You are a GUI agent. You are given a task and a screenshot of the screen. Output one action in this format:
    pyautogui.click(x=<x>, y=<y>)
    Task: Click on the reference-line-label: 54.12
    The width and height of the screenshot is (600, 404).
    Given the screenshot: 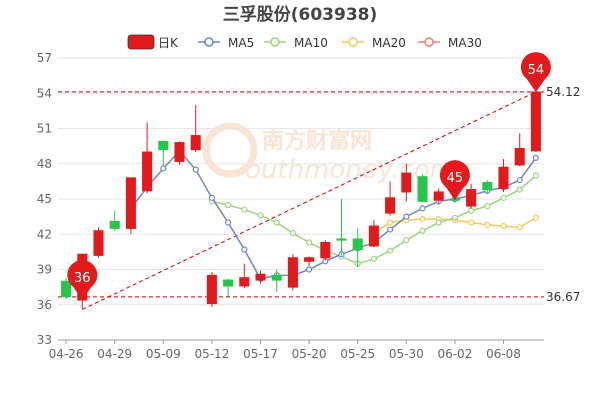 What is the action you would take?
    pyautogui.click(x=563, y=92)
    